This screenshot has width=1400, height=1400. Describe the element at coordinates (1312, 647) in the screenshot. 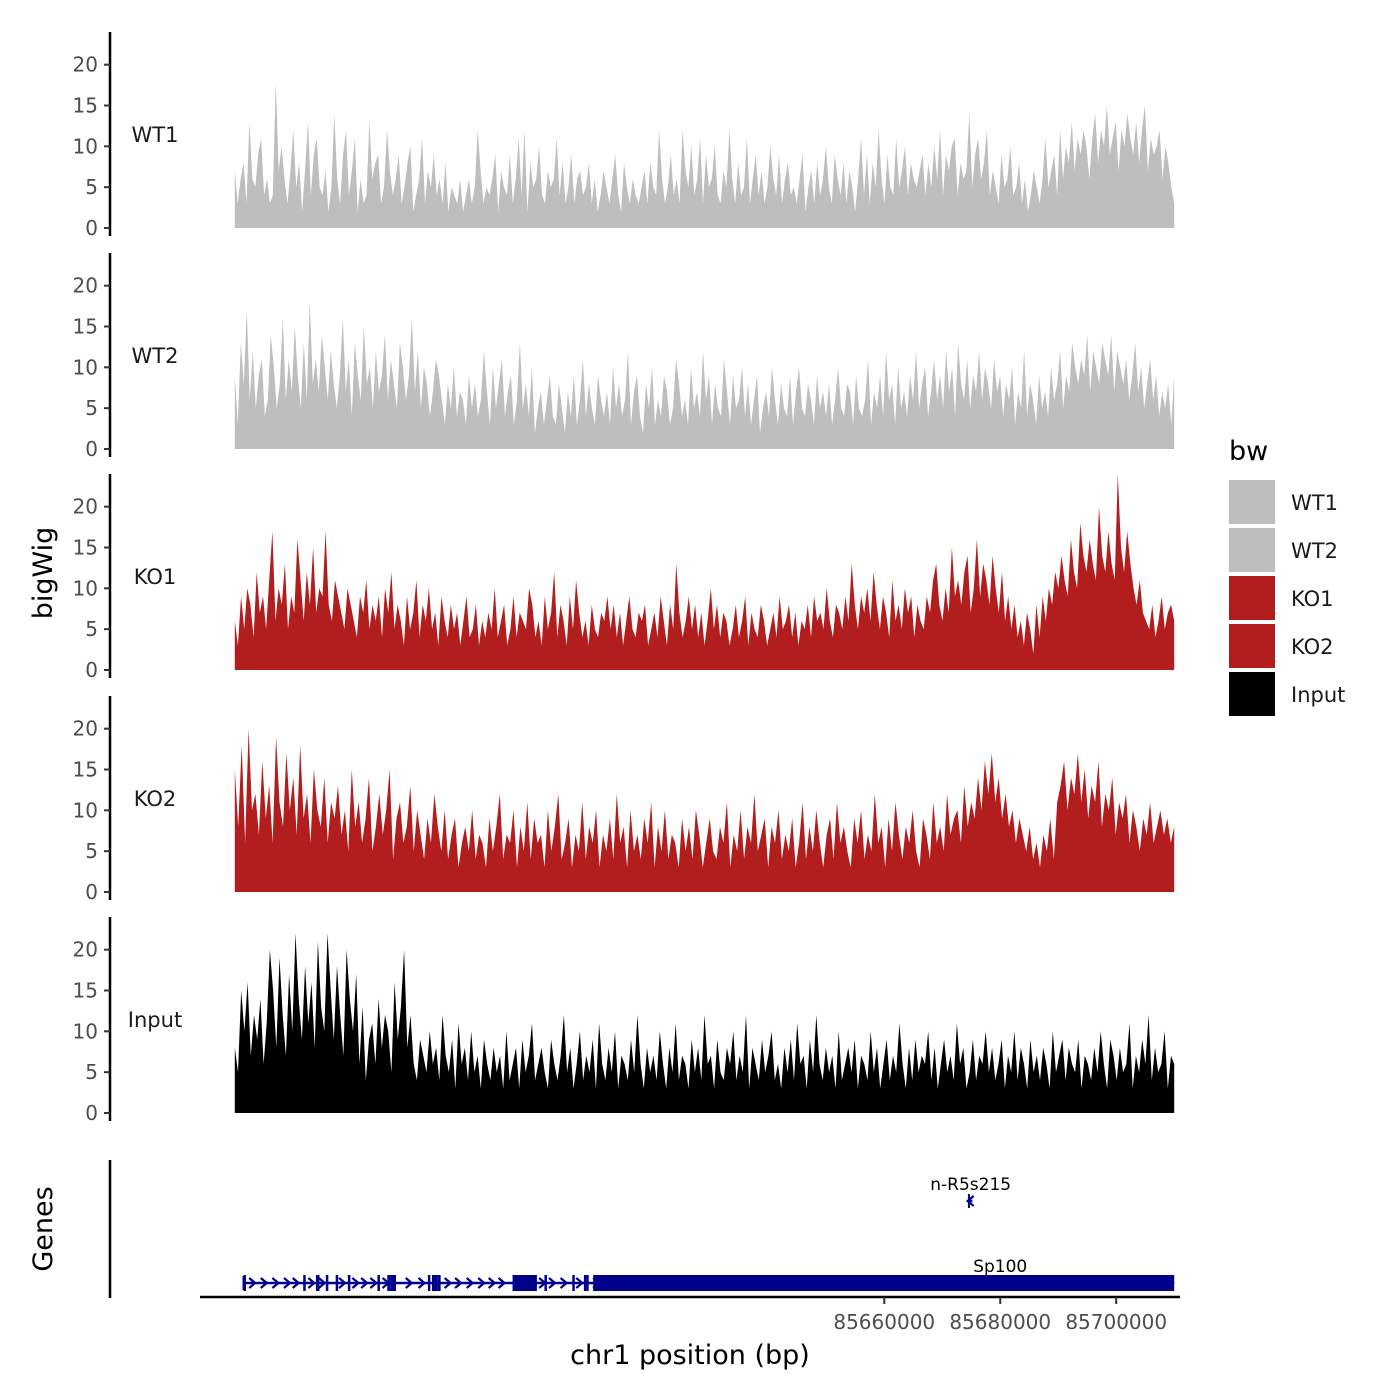

I see `legend-label: KO2` at that location.